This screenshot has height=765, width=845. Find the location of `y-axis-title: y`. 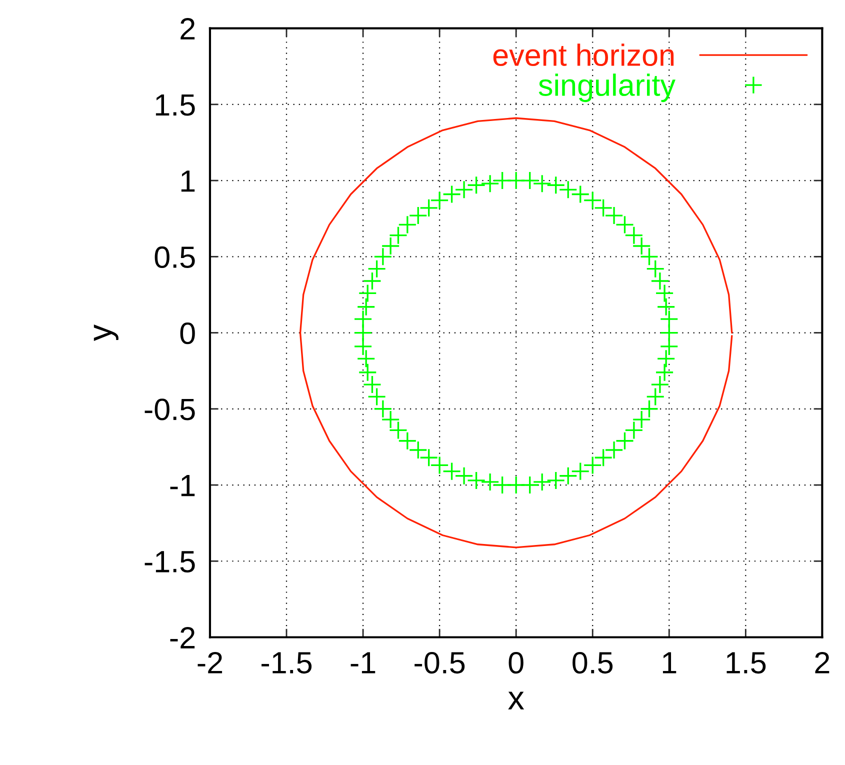

y-axis-title: y is located at coordinates (106, 333).